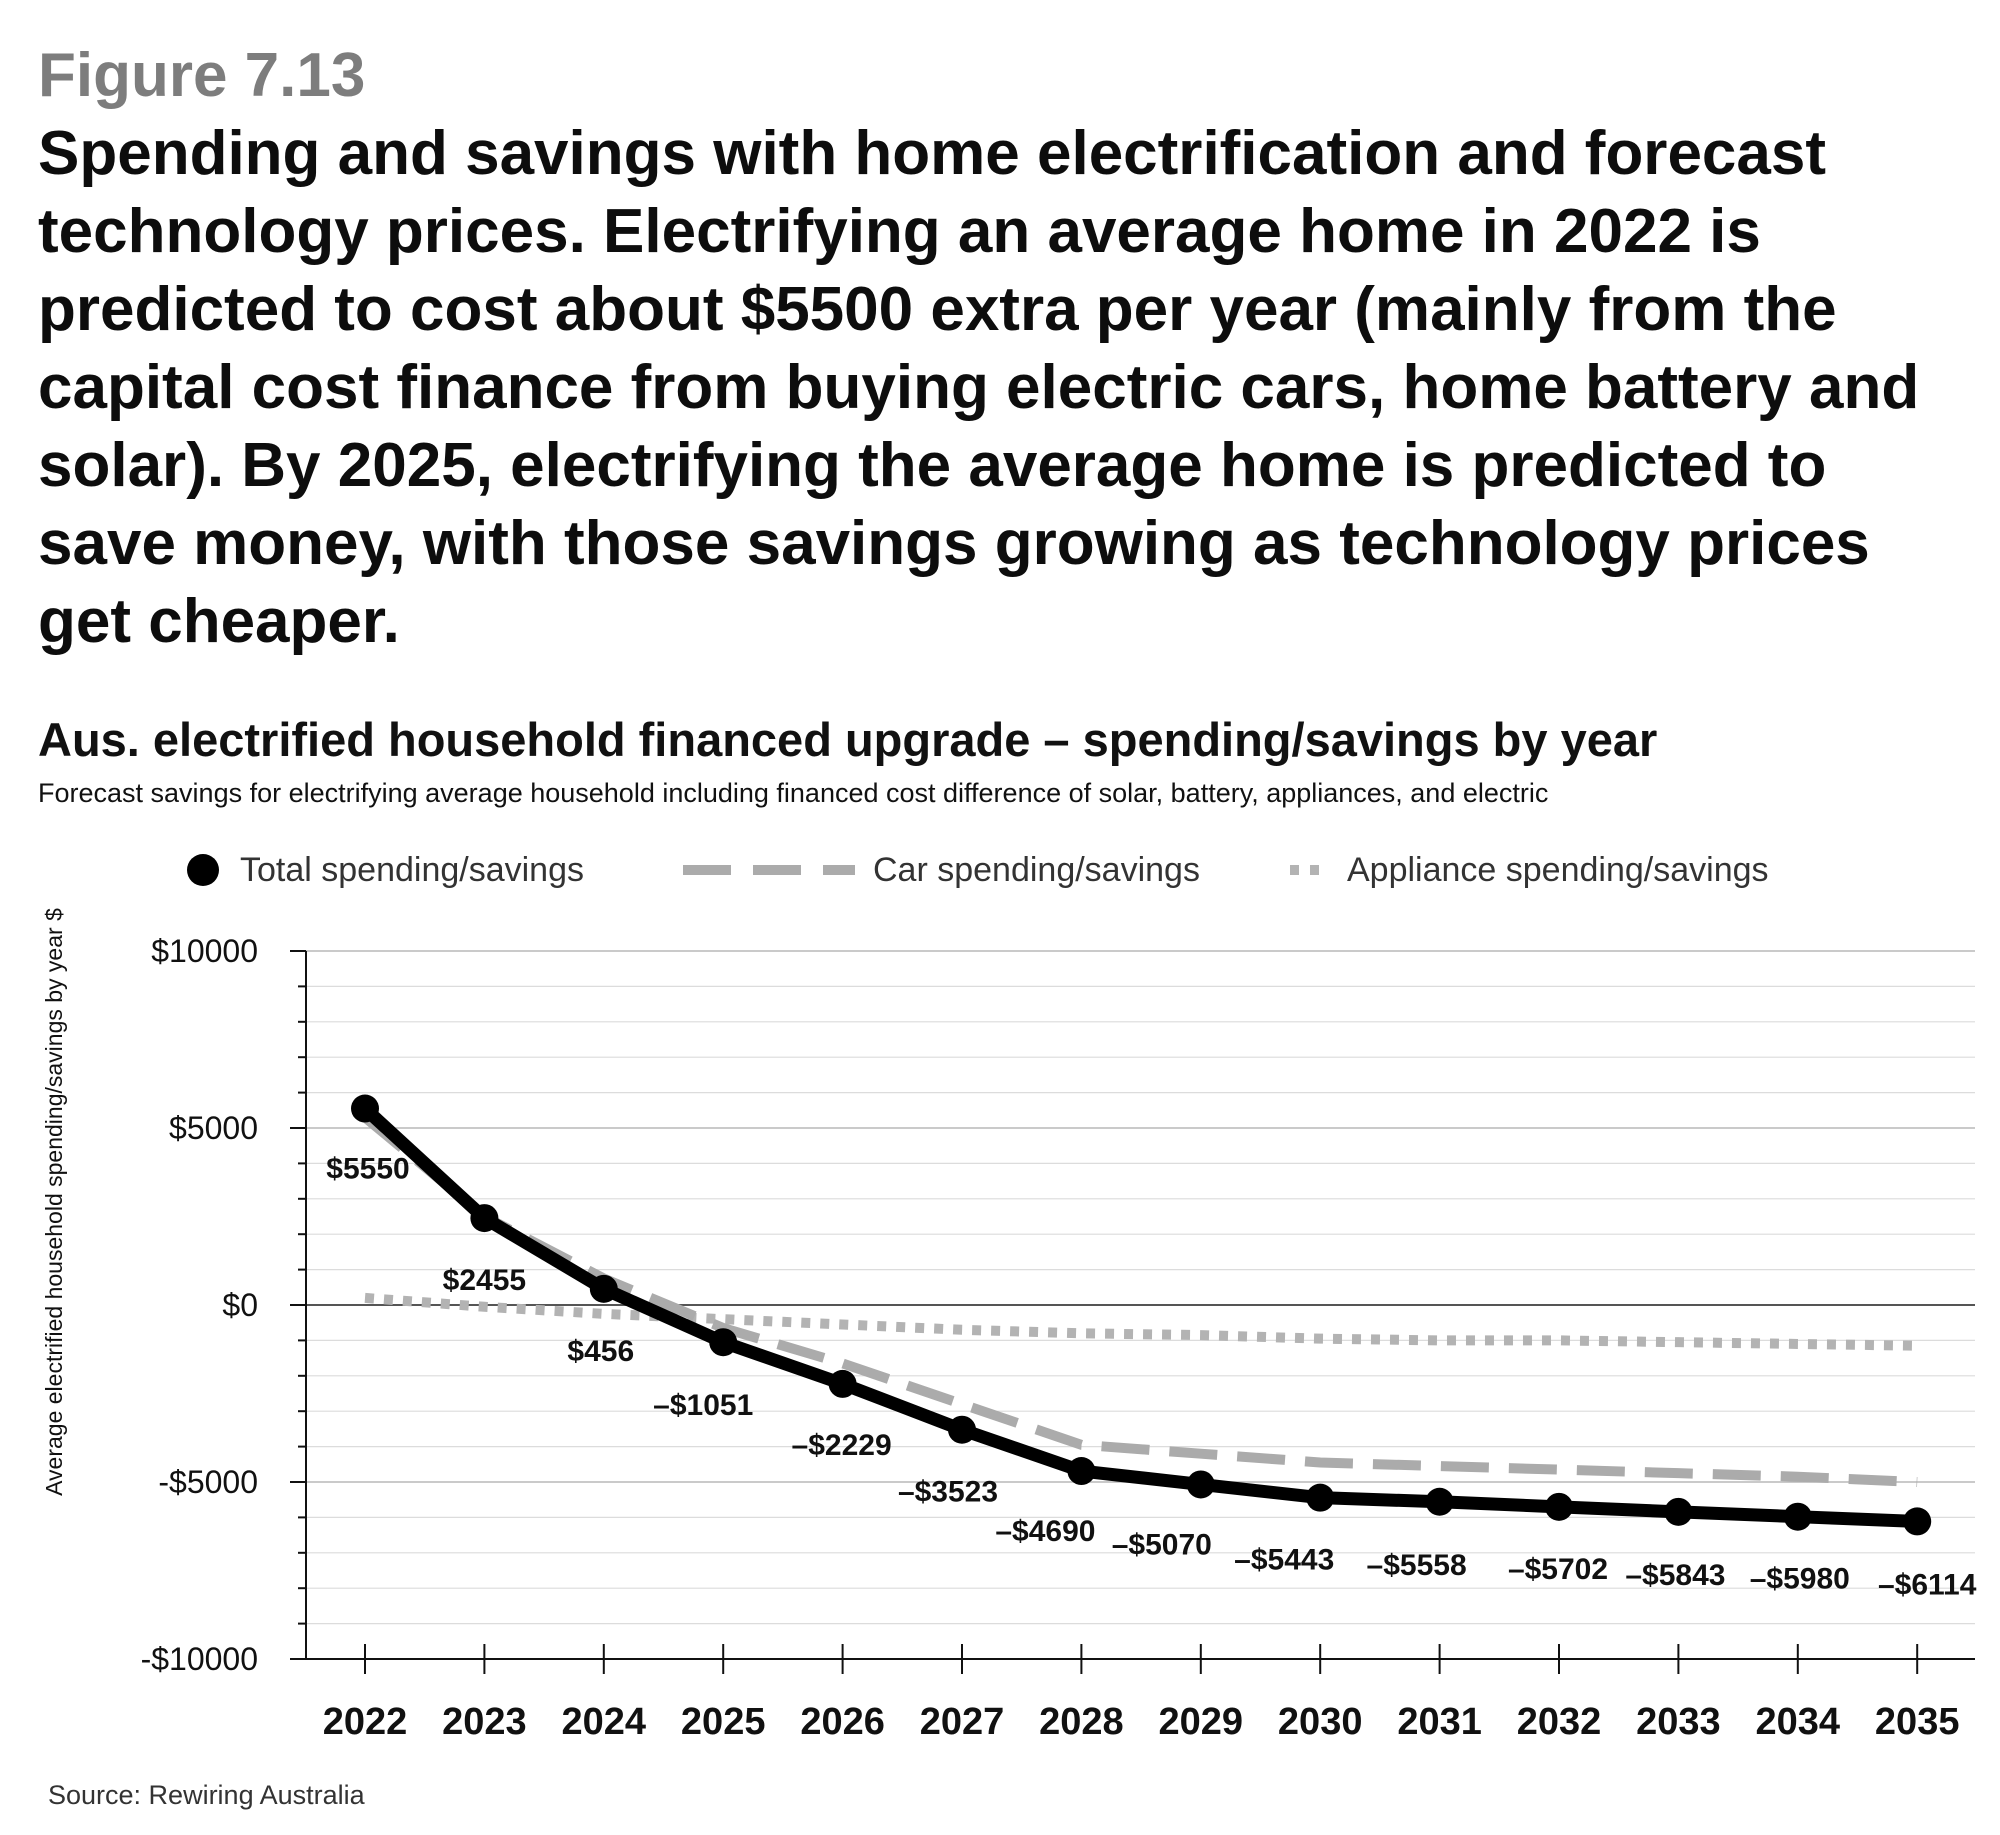 This screenshot has height=1835, width=2000. I want to click on x-tick-label: 2023, so click(484, 1722).